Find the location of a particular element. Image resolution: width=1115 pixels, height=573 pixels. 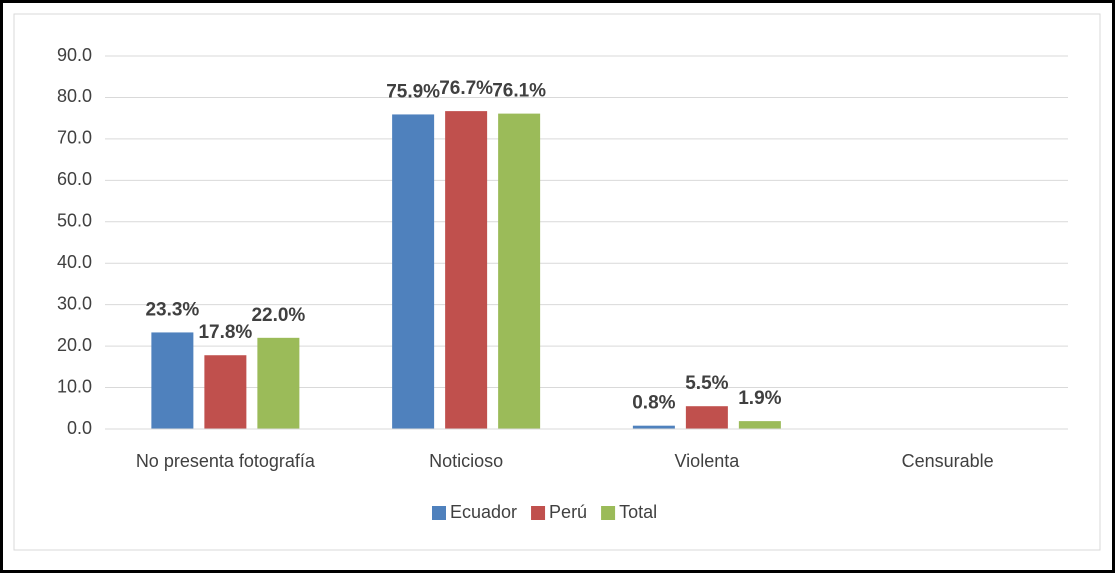

data-label: 5.5% is located at coordinates (706, 383).